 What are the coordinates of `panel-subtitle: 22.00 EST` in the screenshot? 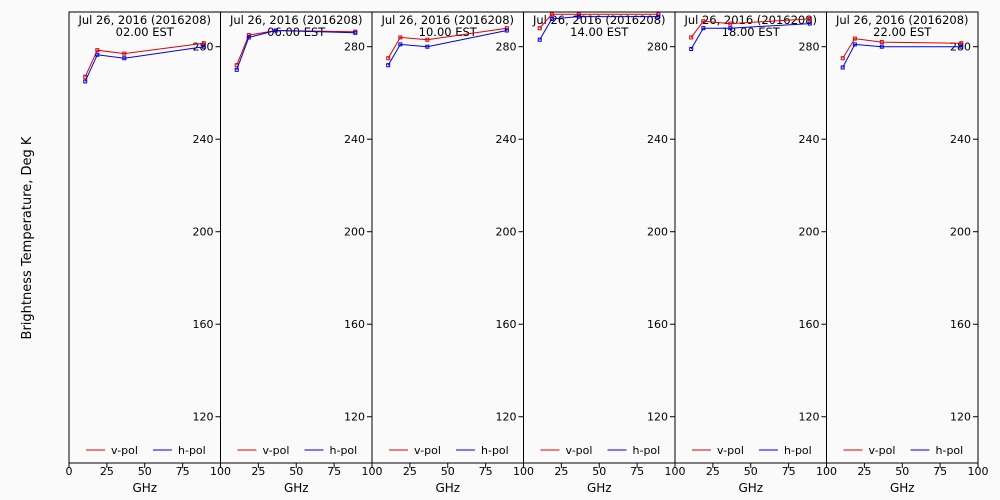 It's located at (902, 32).